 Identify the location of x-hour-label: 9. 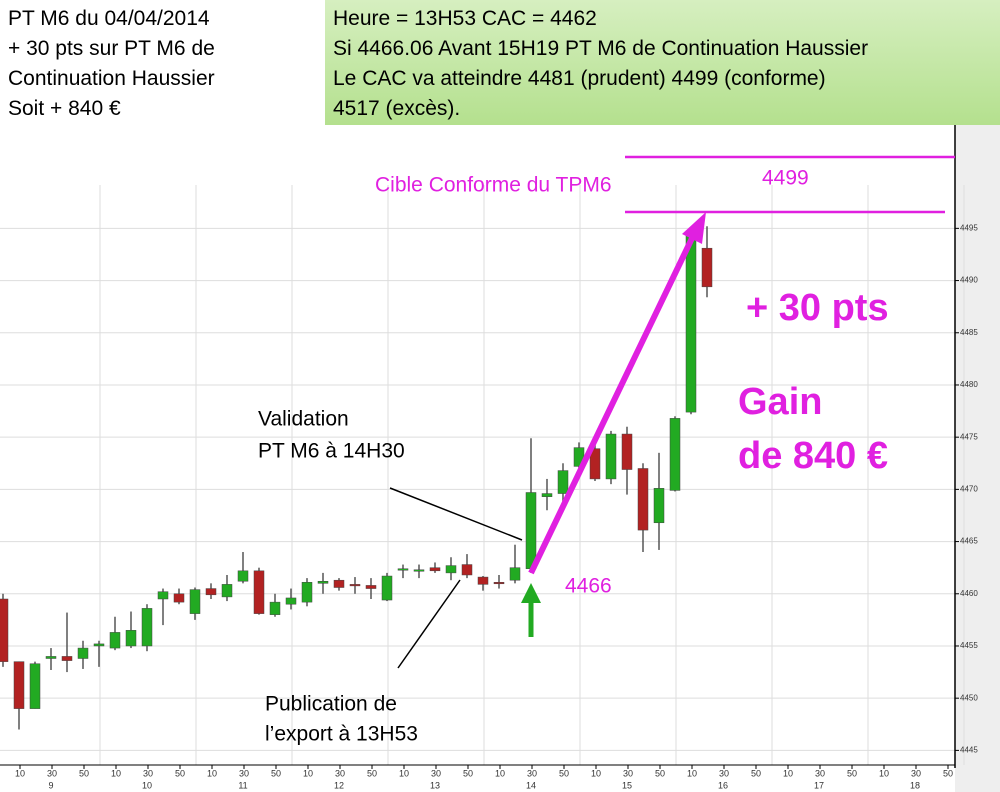
(50, 785).